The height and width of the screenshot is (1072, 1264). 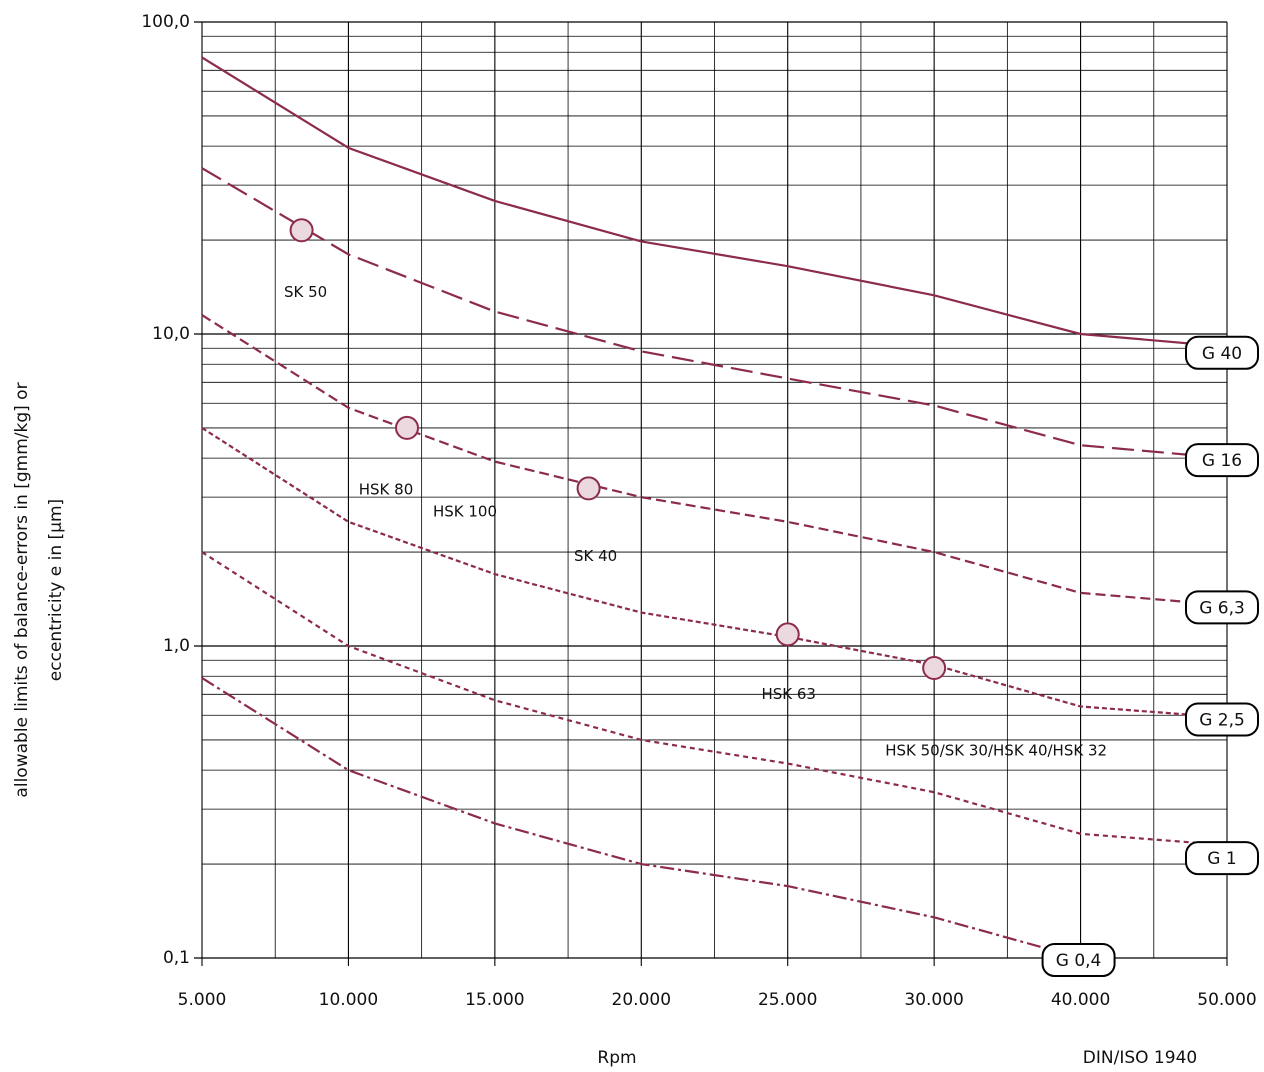 I want to click on series-label: G 16, so click(x=1222, y=461).